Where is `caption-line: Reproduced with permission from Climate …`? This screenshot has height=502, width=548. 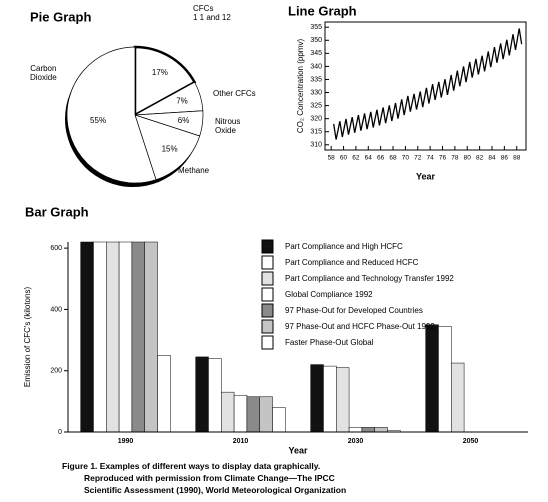
caption-line: Reproduced with permission from Climate … is located at coordinates (209, 478).